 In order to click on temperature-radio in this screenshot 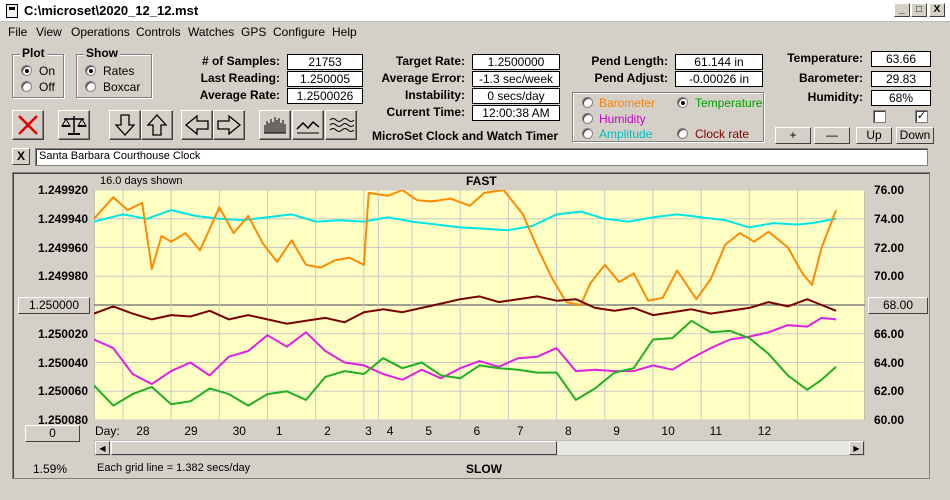, I will do `click(682, 102)`.